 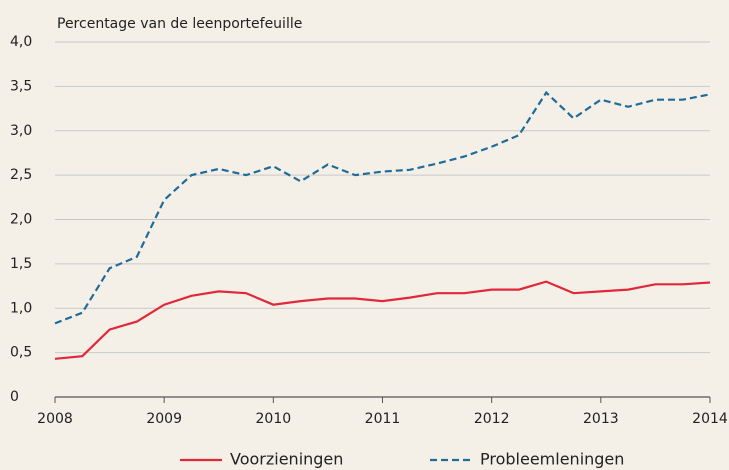 I want to click on x-tick-label: 2012, so click(x=492, y=419).